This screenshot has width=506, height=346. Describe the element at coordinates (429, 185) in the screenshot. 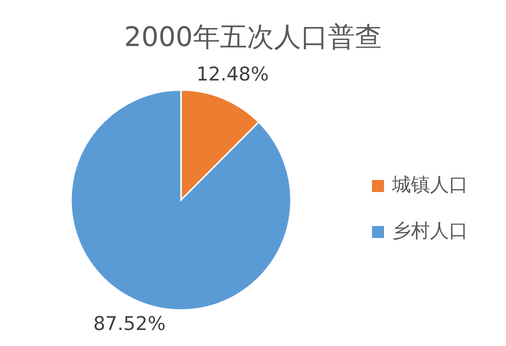

I see `legend-label: 城镇人口` at that location.